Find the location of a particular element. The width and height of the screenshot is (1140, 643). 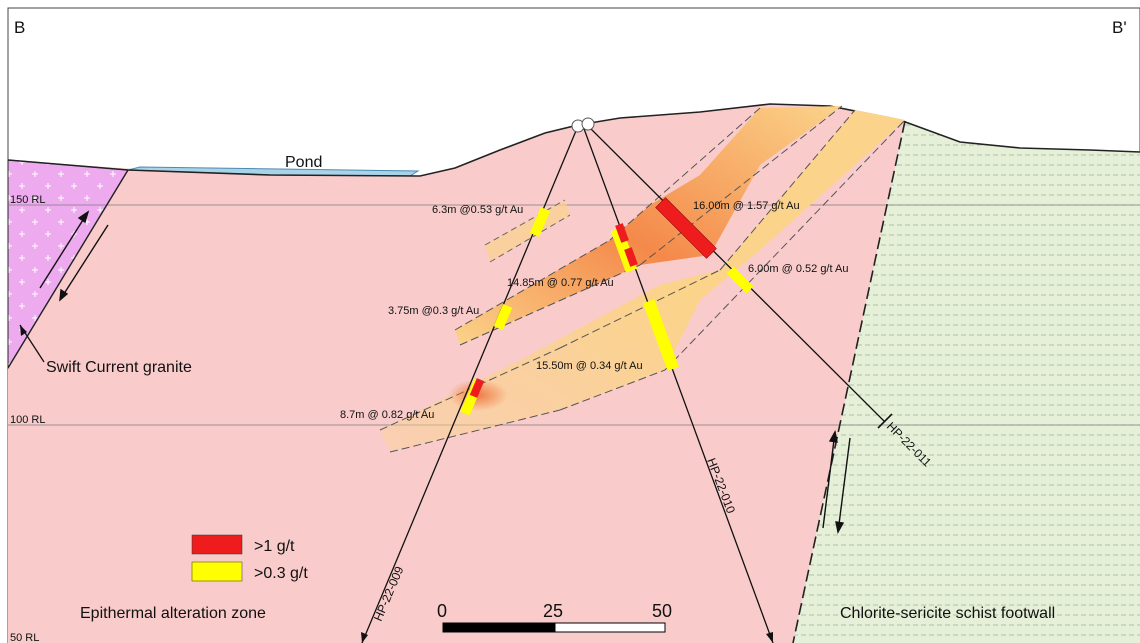

scale-bar: 0 25 50 is located at coordinates (554, 617).